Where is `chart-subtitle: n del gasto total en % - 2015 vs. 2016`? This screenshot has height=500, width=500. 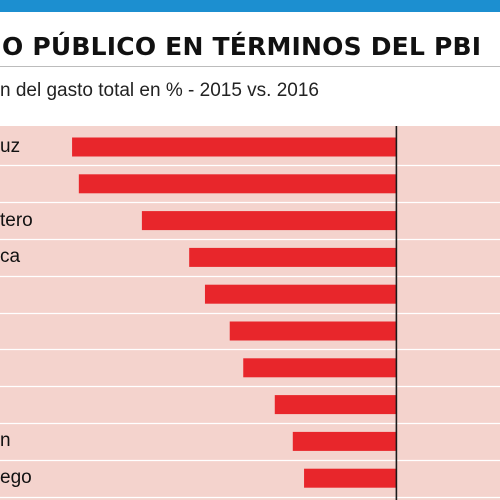
chart-subtitle: n del gasto total en % - 2015 vs. 2016 is located at coordinates (159, 90).